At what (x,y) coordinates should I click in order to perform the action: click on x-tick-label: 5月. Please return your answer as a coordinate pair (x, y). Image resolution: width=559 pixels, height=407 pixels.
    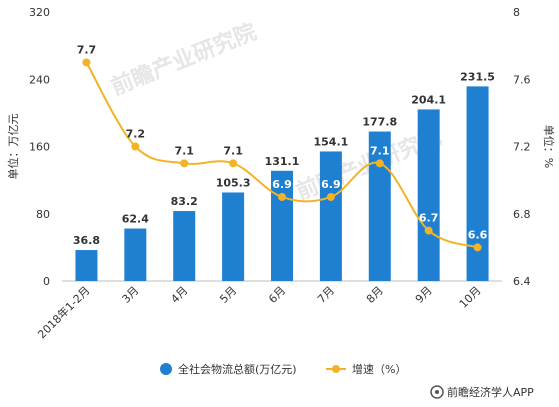
    Looking at the image, I should click on (228, 295).